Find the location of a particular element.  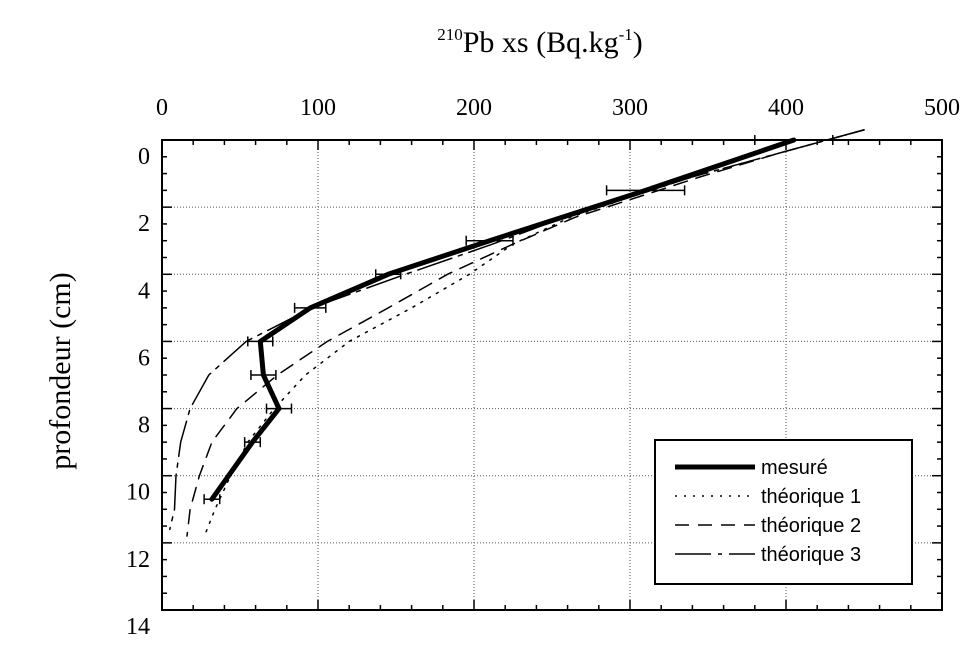

y-tick-label: 2 is located at coordinates (144, 224).